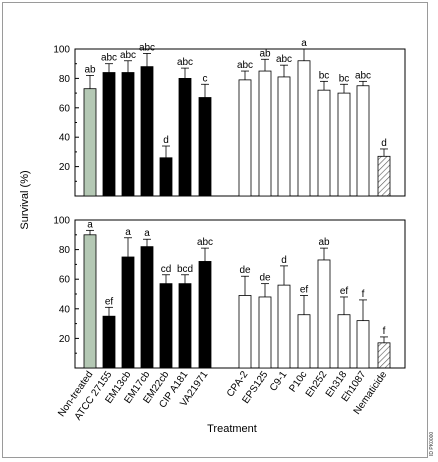 The height and width of the screenshot is (462, 438). Describe the element at coordinates (432, 443) in the screenshot. I see `side-note-text: ID PK0000` at that location.